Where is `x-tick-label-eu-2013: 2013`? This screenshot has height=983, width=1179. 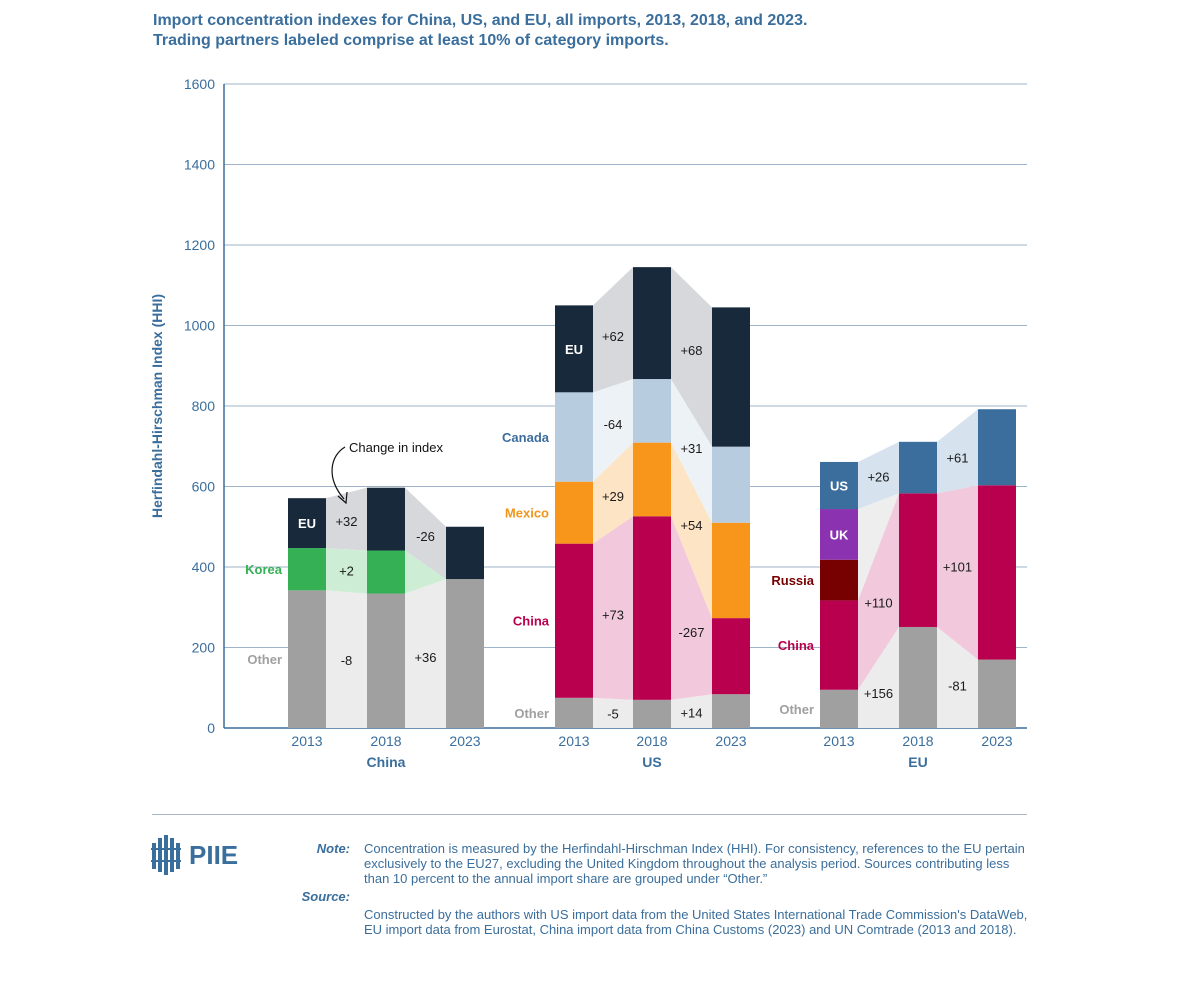
x-tick-label-eu-2013: 2013 is located at coordinates (838, 741).